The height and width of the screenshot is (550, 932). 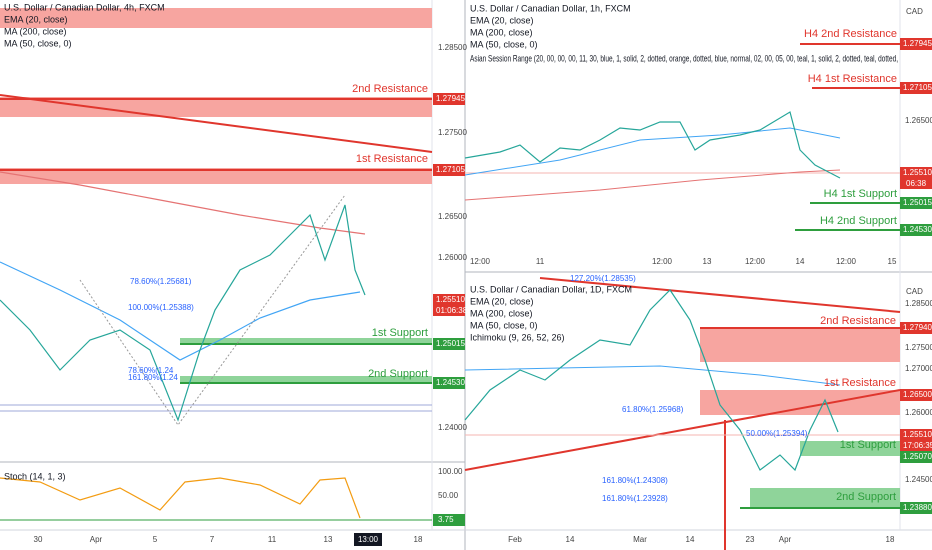 What do you see at coordinates (151, 370) in the screenshot?
I see `fib-label: 78.60%(1.24` at bounding box center [151, 370].